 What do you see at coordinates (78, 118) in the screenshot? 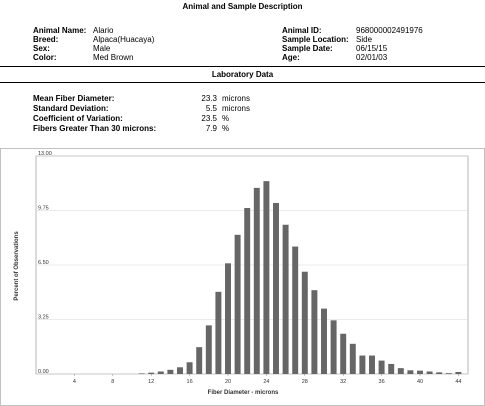
I see `cv-label: Coefficient of Variation:` at bounding box center [78, 118].